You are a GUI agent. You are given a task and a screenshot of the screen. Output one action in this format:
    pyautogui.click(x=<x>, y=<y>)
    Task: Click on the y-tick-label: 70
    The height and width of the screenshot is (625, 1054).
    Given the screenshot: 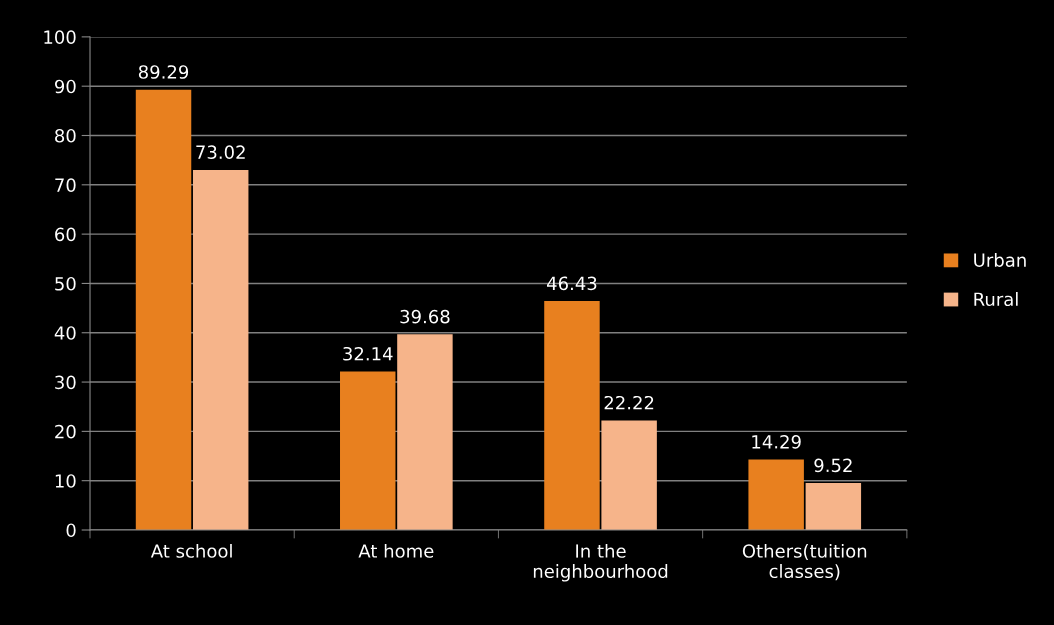 What is the action you would take?
    pyautogui.click(x=65, y=185)
    